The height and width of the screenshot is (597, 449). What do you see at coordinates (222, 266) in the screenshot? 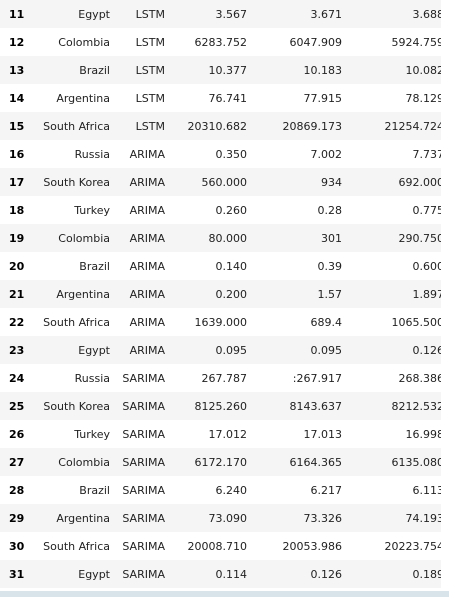
I see `table-row: 20 Brazil ARIMA 0.140 0.39 0.600` at bounding box center [222, 266].